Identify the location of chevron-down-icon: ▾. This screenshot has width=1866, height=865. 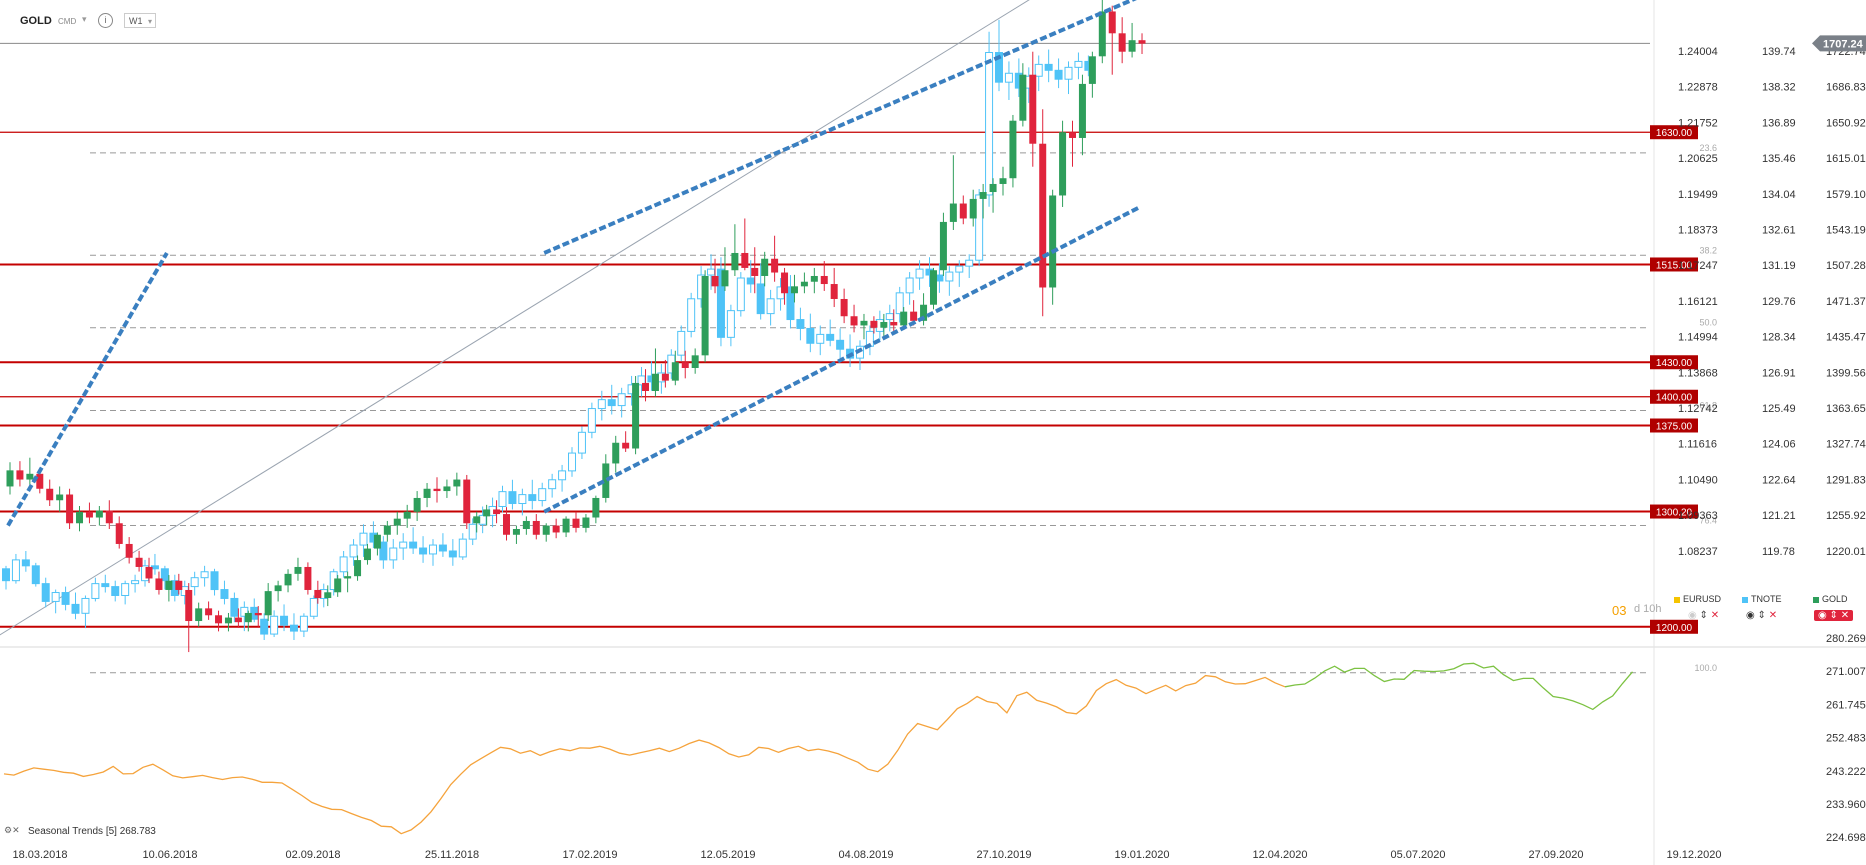
(84, 19).